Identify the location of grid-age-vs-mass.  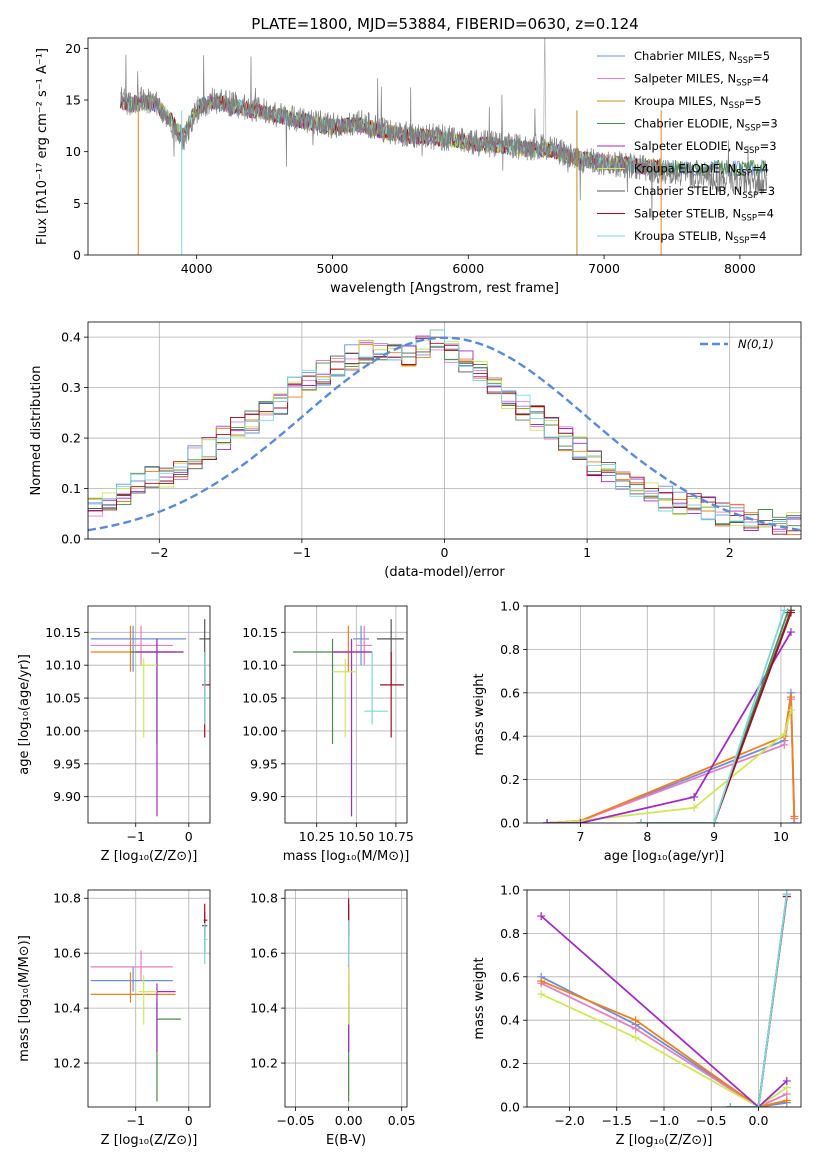
(346, 714).